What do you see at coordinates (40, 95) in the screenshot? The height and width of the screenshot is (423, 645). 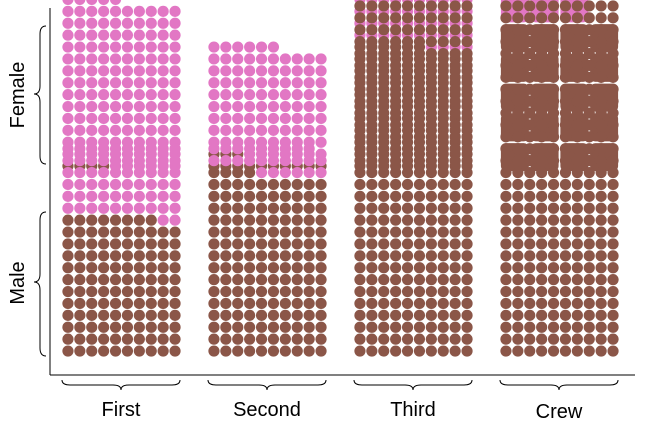 I see `row-brace-female` at bounding box center [40, 95].